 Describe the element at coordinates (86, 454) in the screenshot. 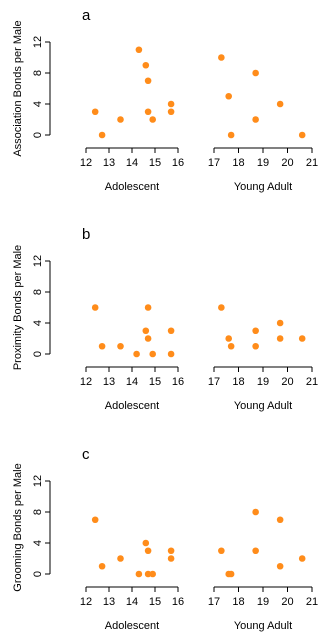

I see `panel-letter: c` at that location.